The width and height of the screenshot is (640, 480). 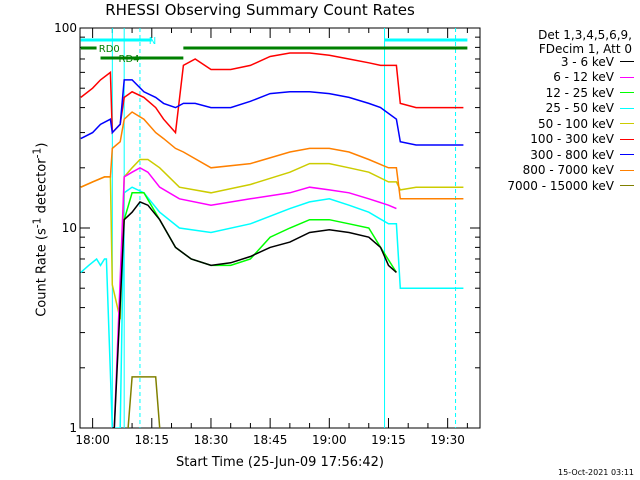 What do you see at coordinates (447, 440) in the screenshot?
I see `x-tick-label: 19:30` at bounding box center [447, 440].